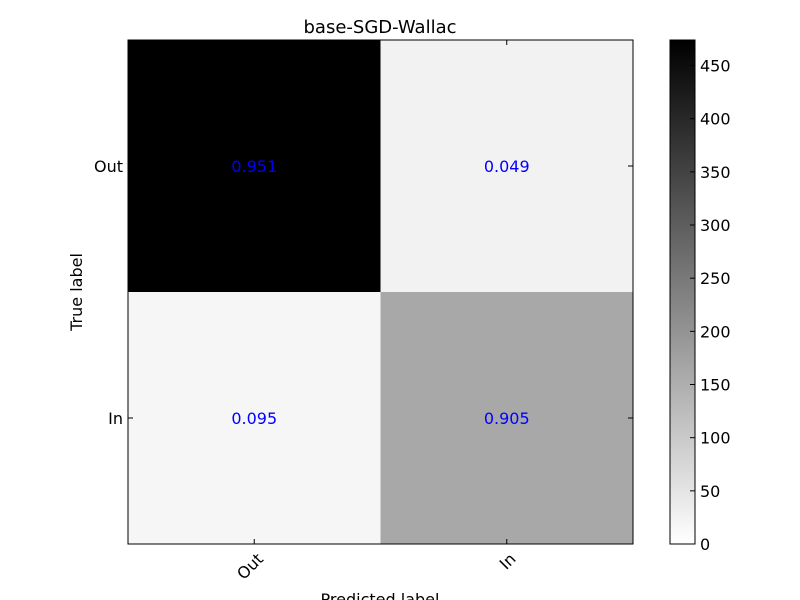 This screenshot has height=600, width=800. Describe the element at coordinates (250, 566) in the screenshot. I see `x-tick-label: Out` at that location.